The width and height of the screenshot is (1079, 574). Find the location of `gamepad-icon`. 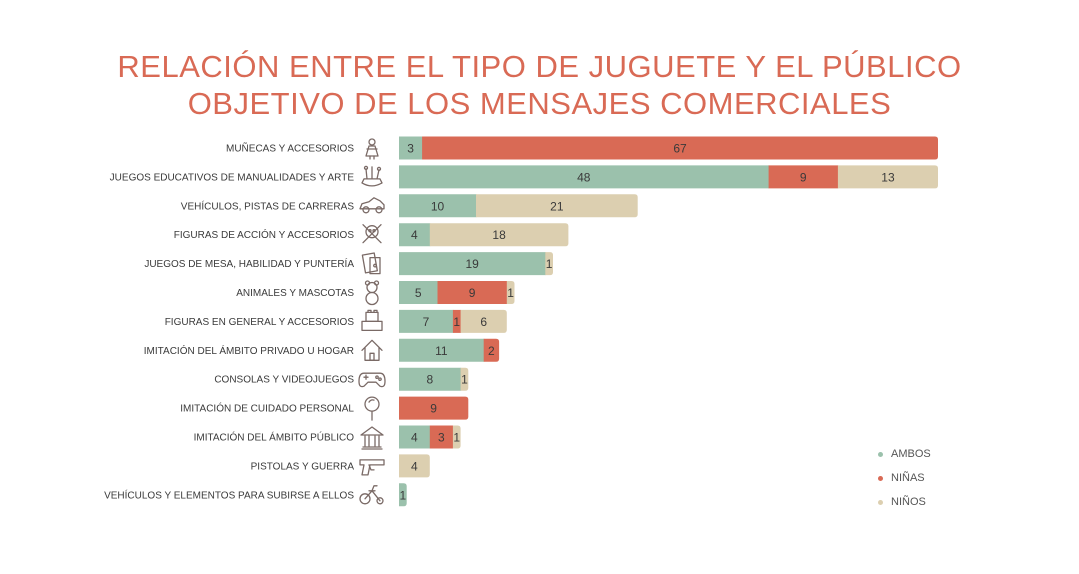

gamepad-icon is located at coordinates (372, 380).